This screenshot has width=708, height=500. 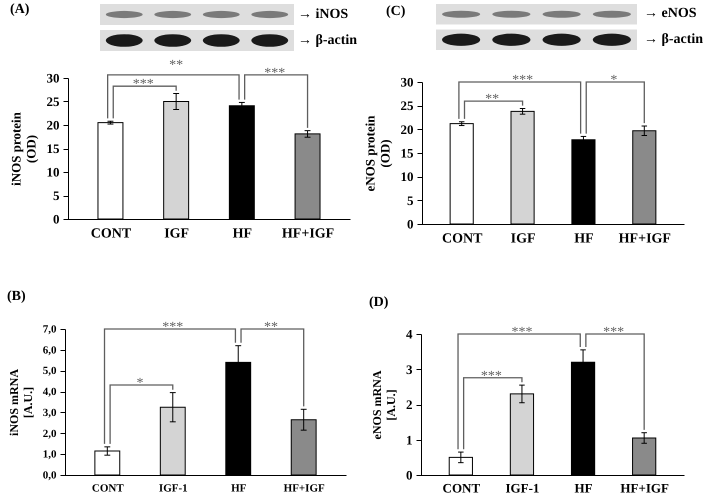 I want to click on y-tick-label: 6,0, so click(x=49, y=350).